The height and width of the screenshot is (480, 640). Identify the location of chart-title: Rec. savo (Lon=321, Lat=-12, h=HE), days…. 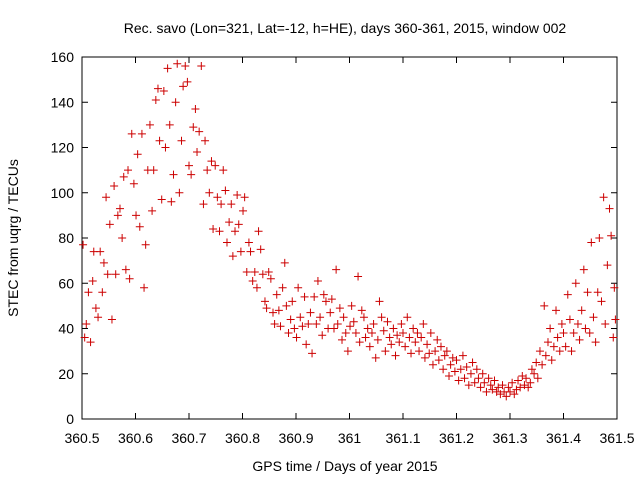
(345, 28).